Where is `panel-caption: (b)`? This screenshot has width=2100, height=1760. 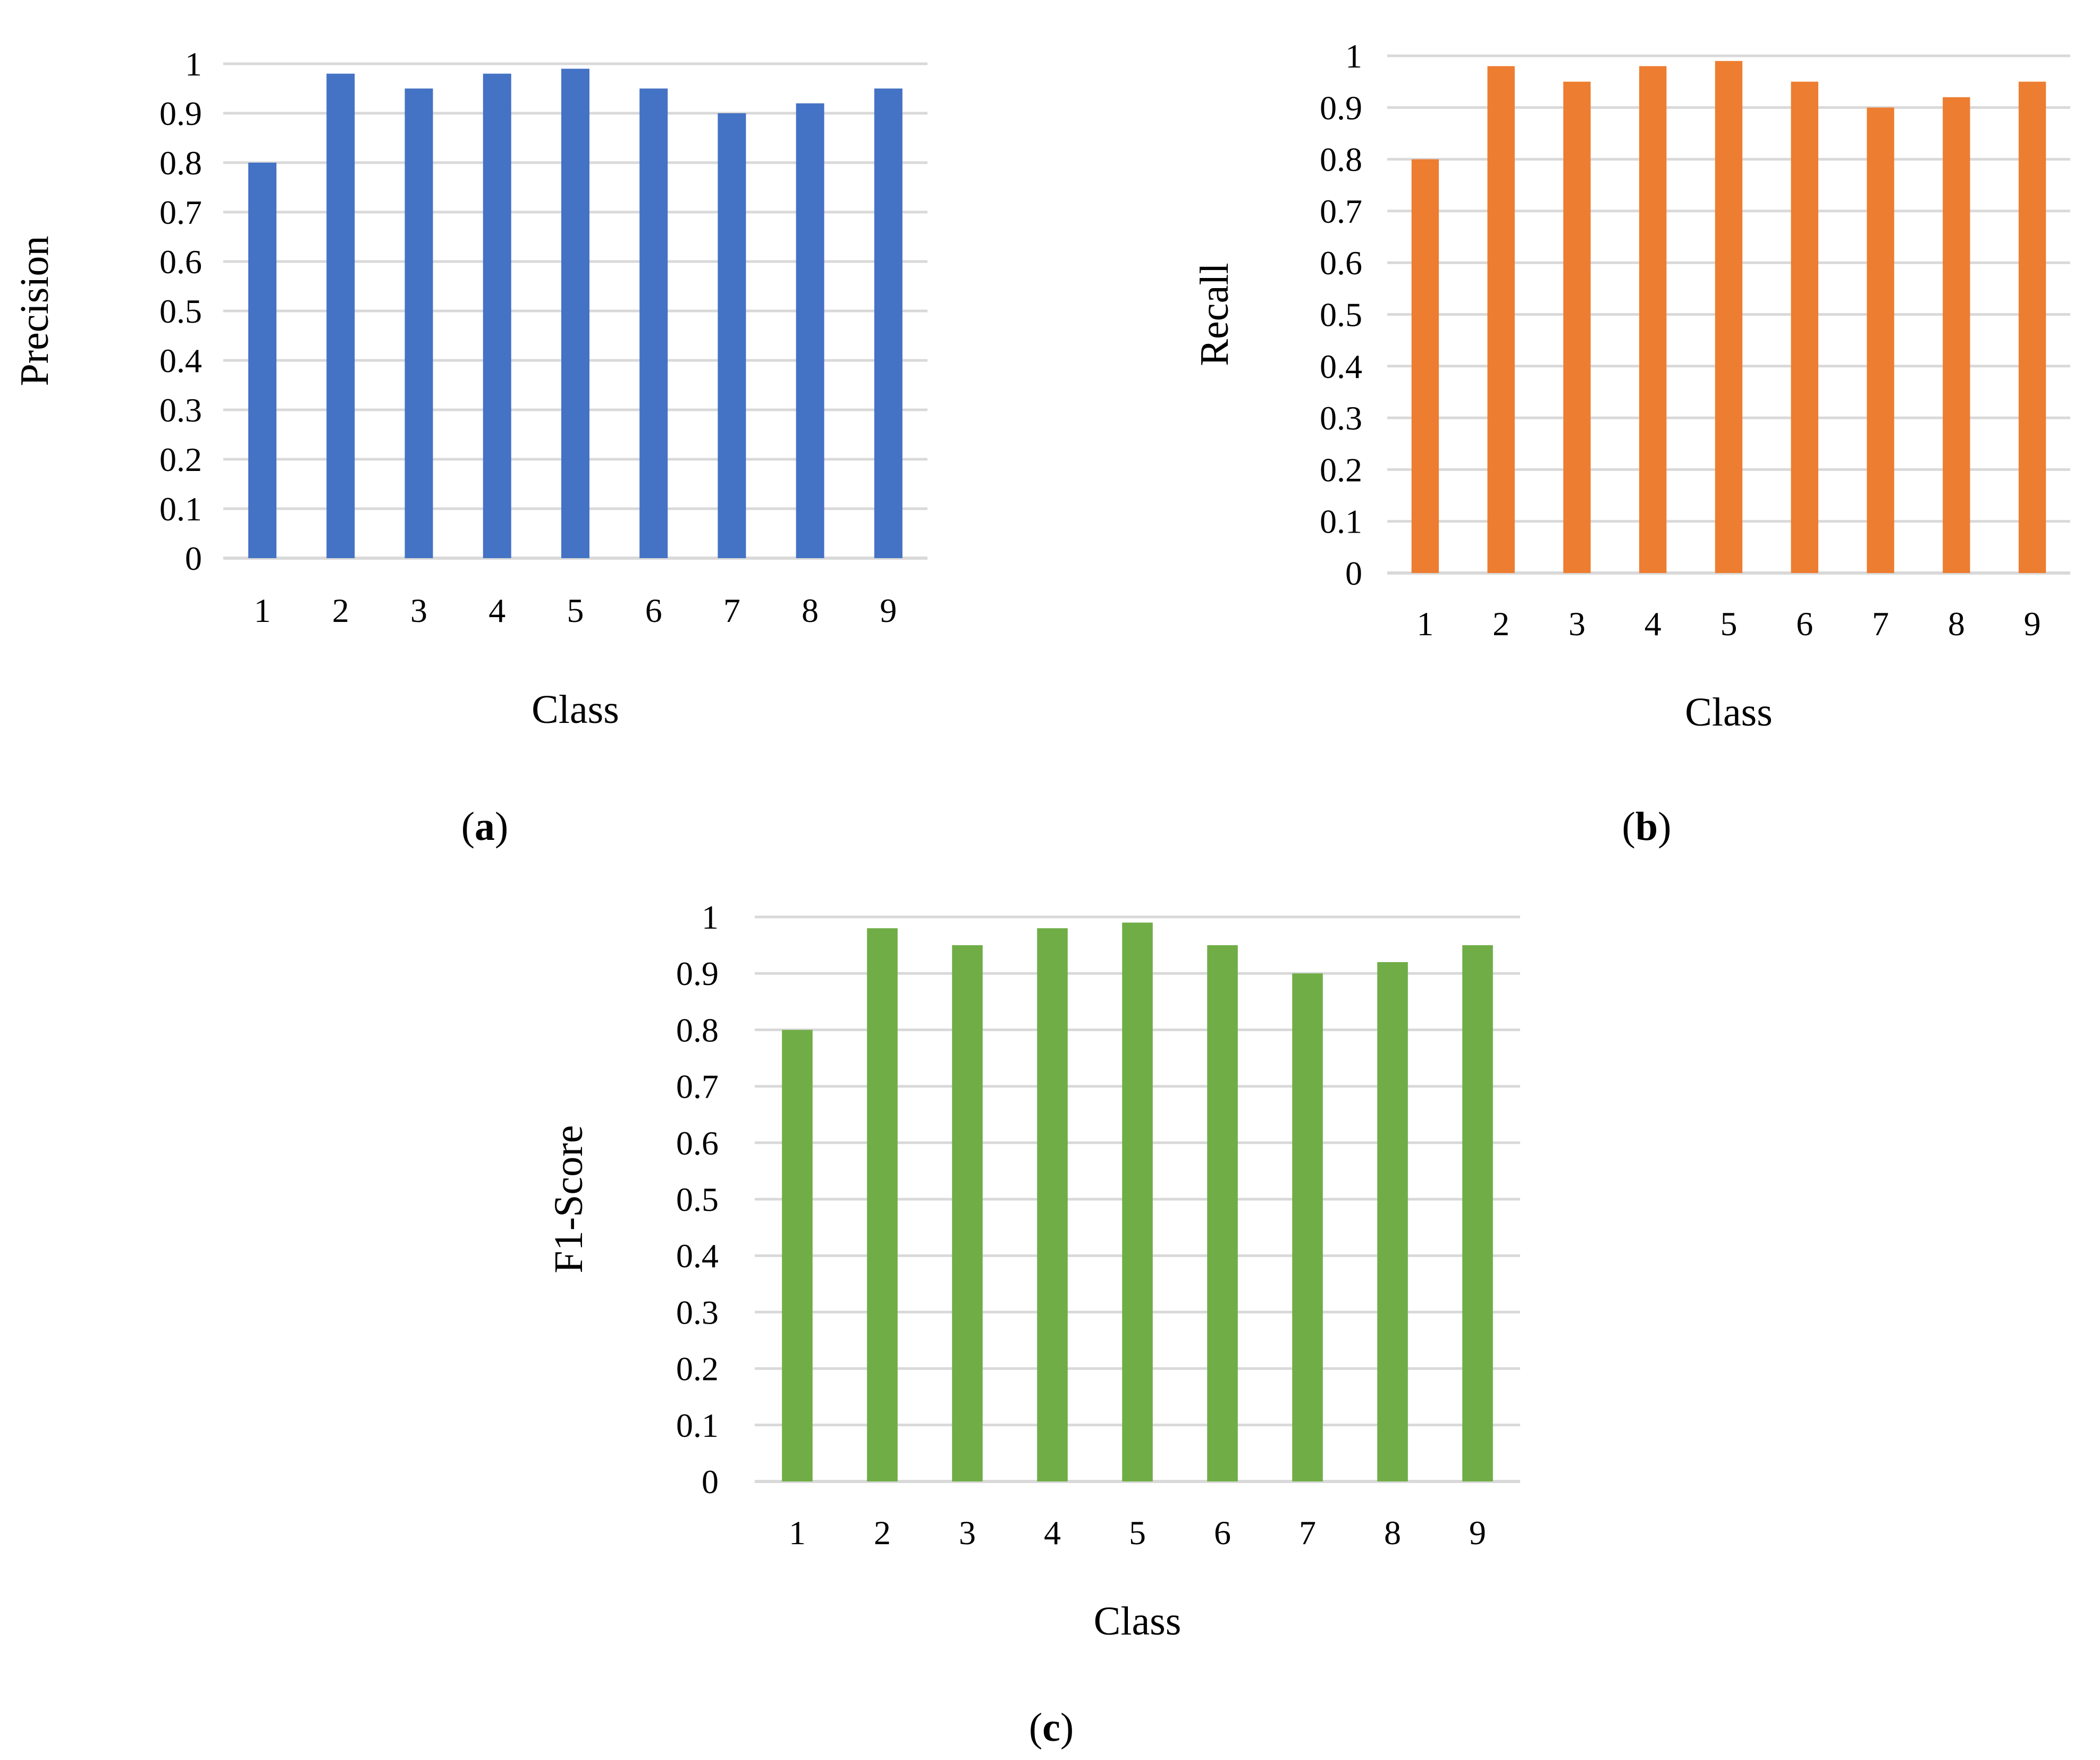
panel-caption: (b) is located at coordinates (1647, 827).